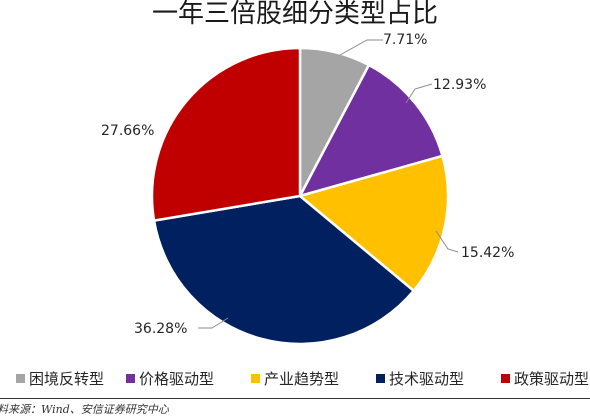 The height and width of the screenshot is (420, 590). Describe the element at coordinates (127, 131) in the screenshot. I see `data-label-5: 27.66%` at that location.